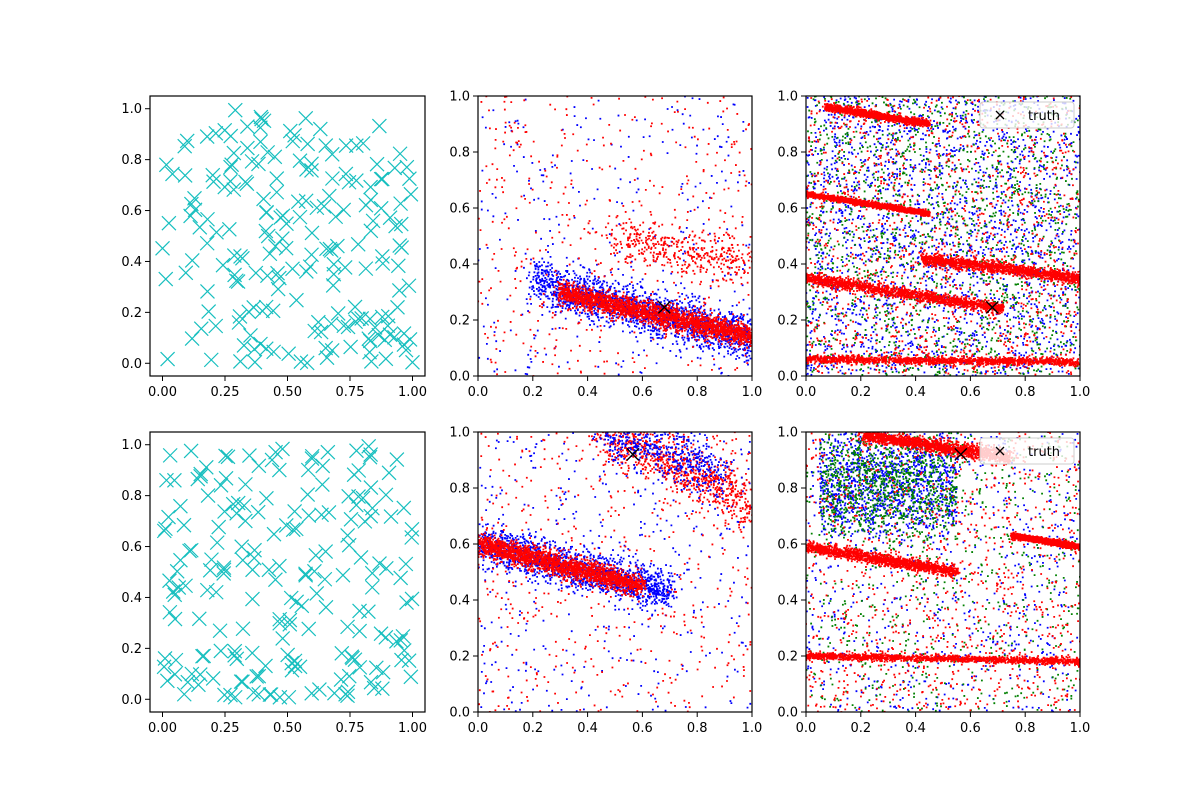 This screenshot has height=800, width=1200. Describe the element at coordinates (605, 245) in the screenshot. I see `panel-top-middle: 0.0 0.2 0.4 0.6 0.8 1.0 0.0 0.2 0.4 0.6 0.8 1.0` at that location.